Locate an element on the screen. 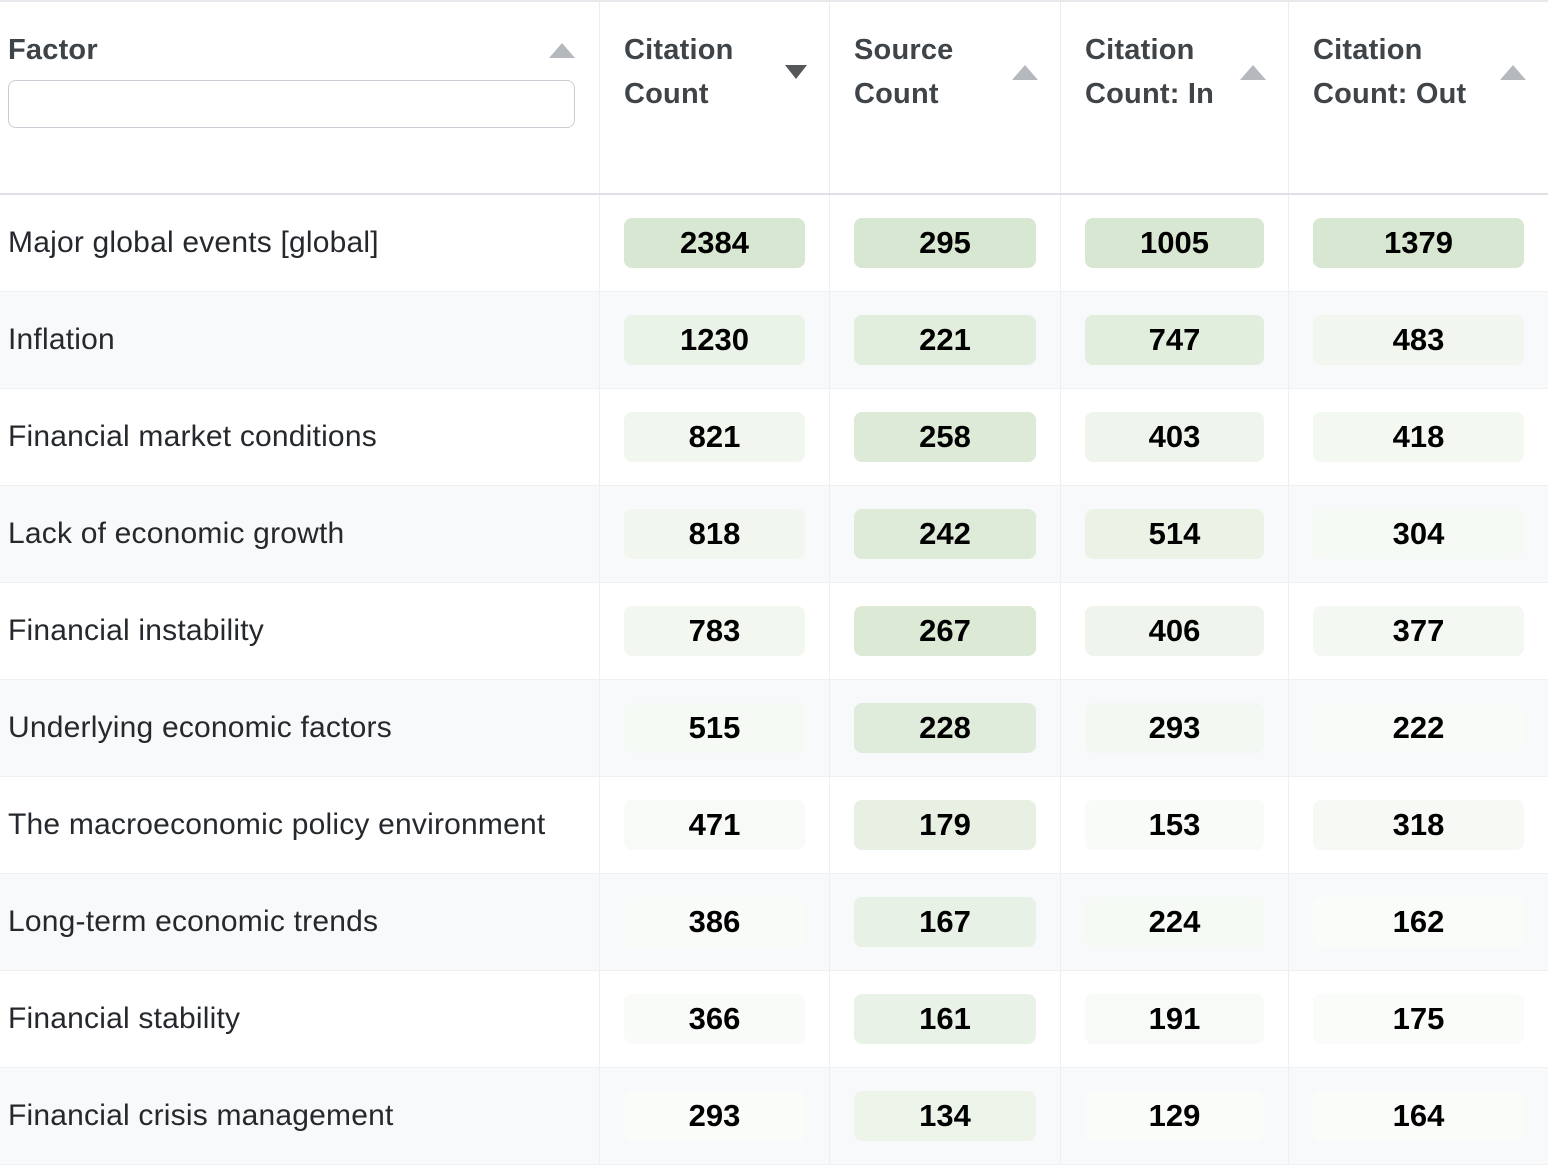 The image size is (1548, 1165). citation-count-badge: 821 is located at coordinates (714, 437).